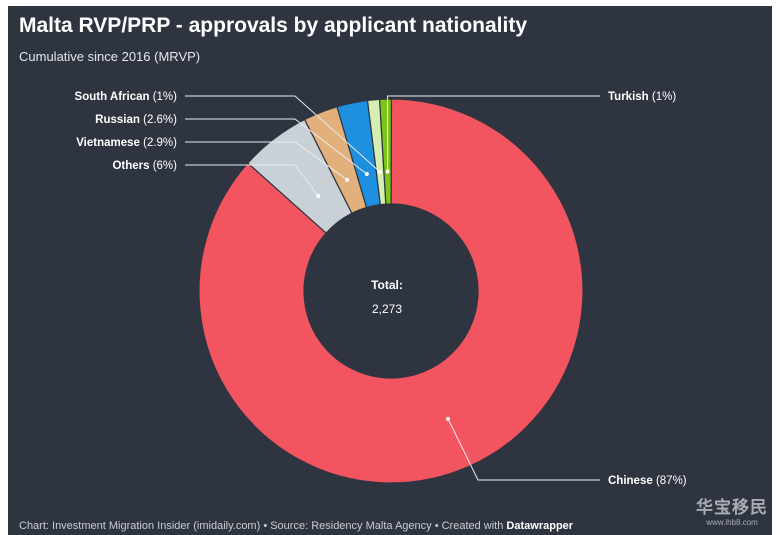 The height and width of the screenshot is (535, 780). Describe the element at coordinates (732, 522) in the screenshot. I see `watermark-url: www.ihb8.com` at that location.